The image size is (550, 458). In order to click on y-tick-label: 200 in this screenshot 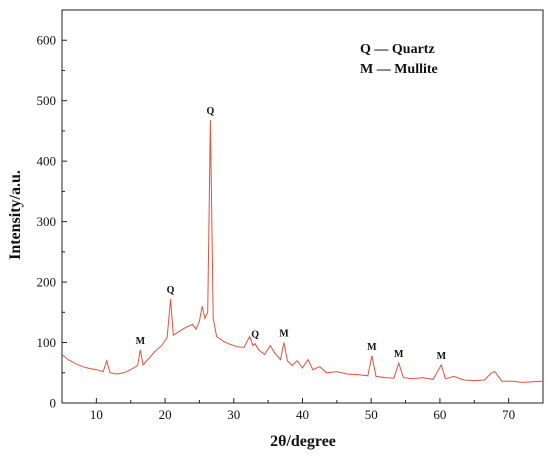, I will do `click(47, 282)`.